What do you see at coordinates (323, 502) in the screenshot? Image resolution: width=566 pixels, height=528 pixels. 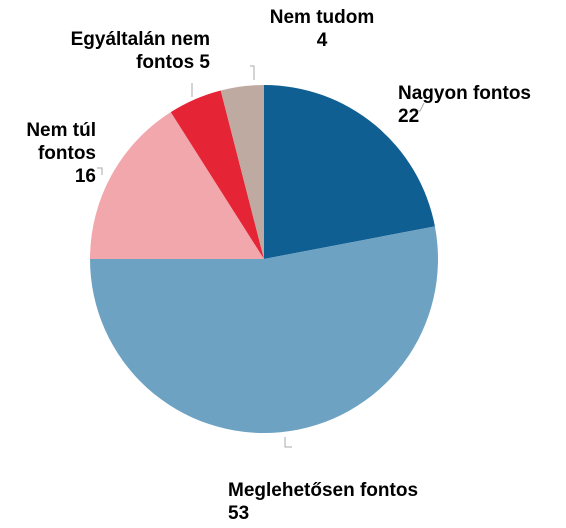 I see `slice-label: Meglehetősen fontos 53` at bounding box center [323, 502].